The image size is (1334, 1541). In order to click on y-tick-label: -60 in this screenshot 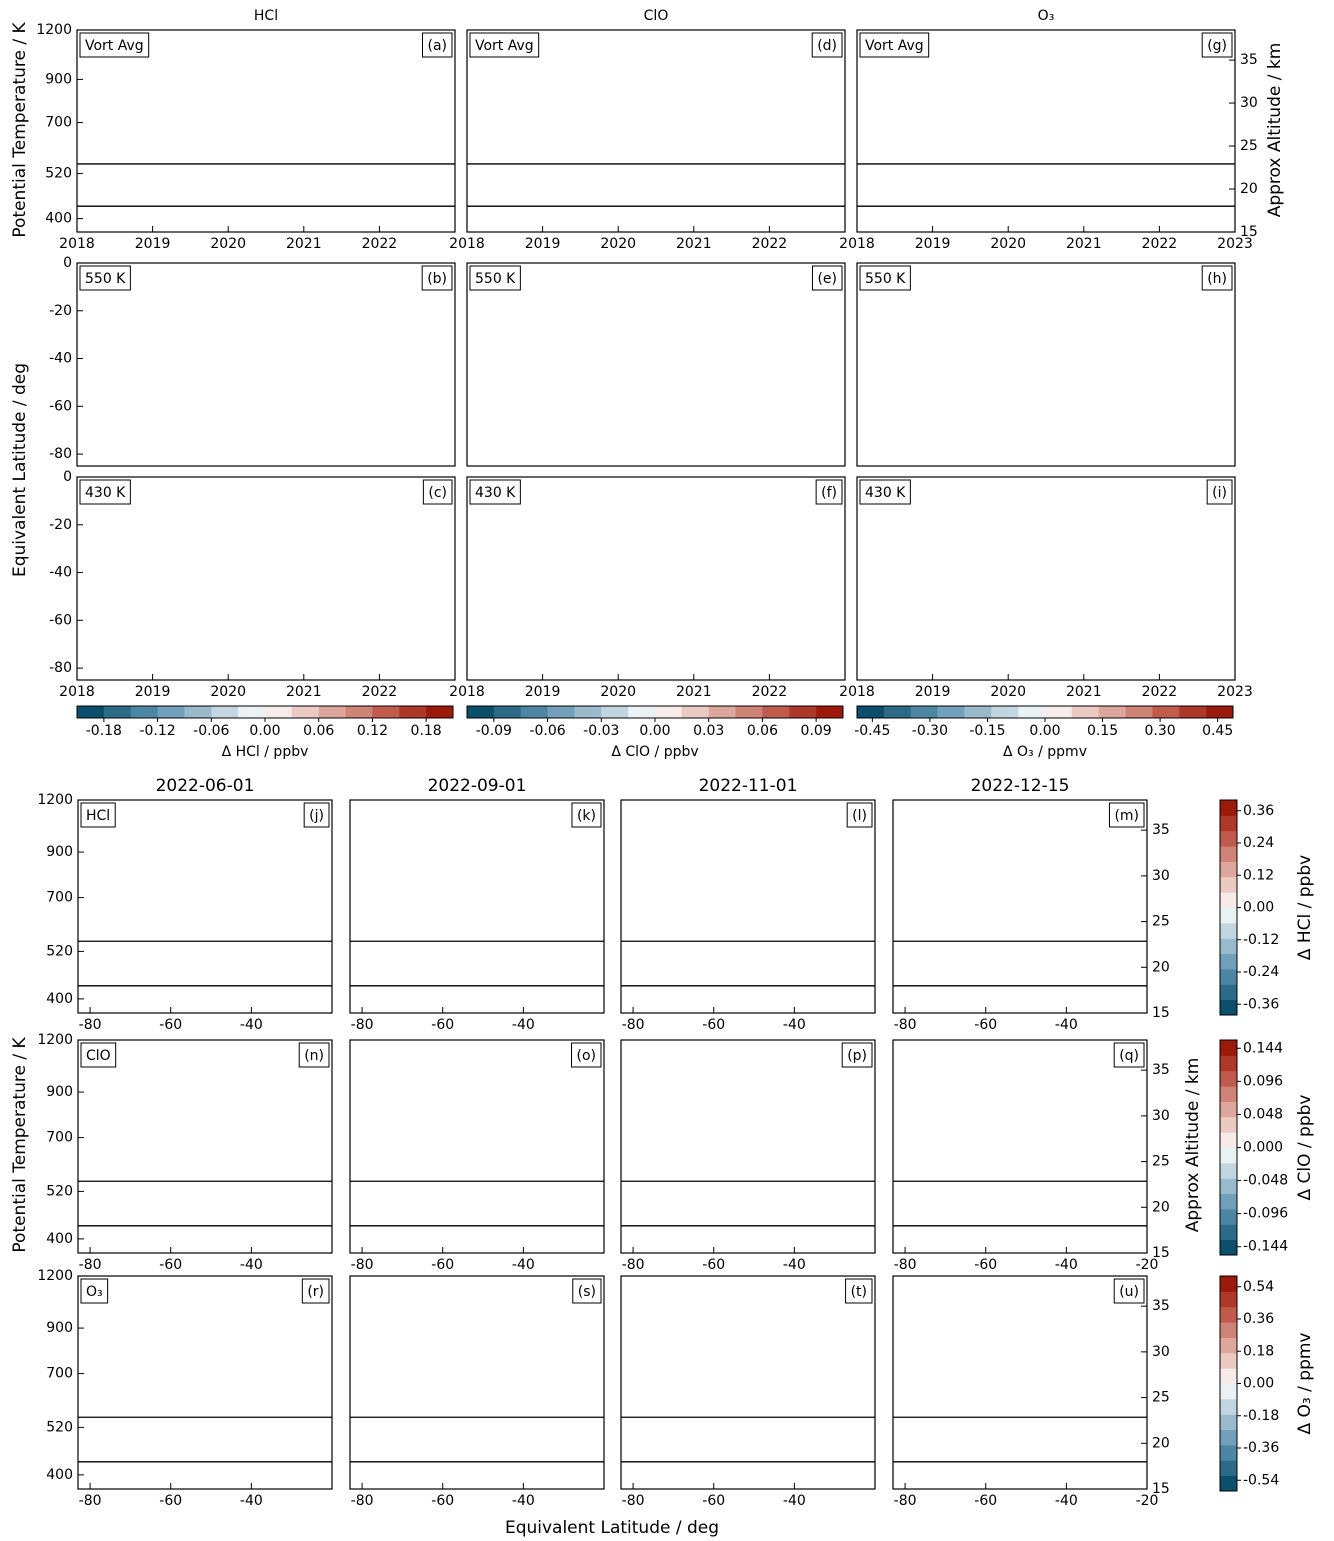, I will do `click(60, 406)`.